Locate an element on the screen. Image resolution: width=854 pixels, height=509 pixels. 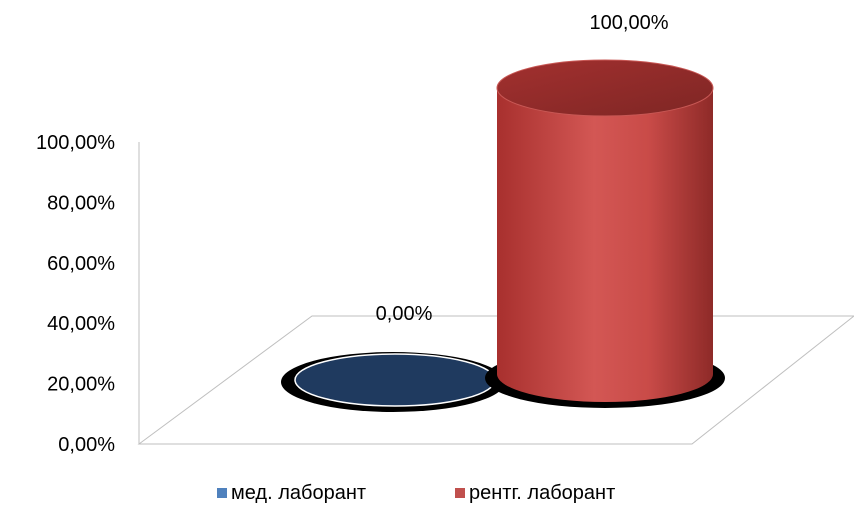
legend-swatch-rentg is located at coordinates (460, 493).